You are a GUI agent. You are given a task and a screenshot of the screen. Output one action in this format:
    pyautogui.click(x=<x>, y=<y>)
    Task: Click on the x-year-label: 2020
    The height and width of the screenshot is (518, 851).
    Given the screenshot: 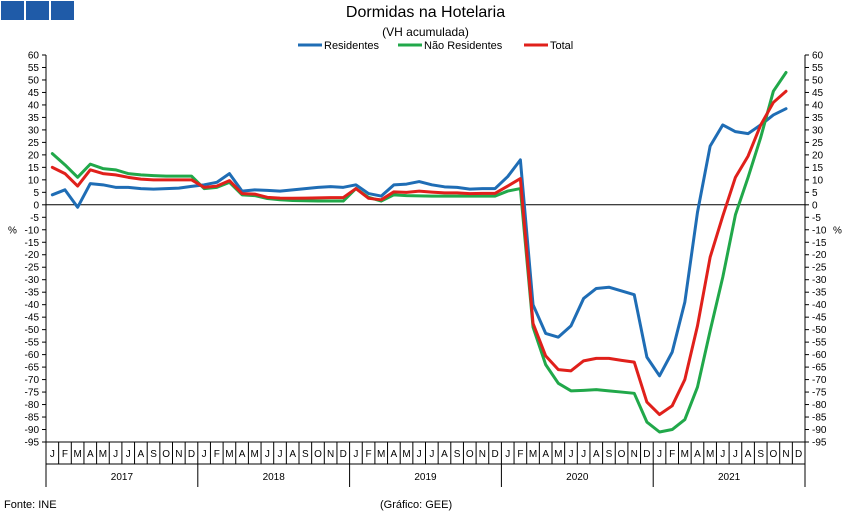 What is the action you would take?
    pyautogui.click(x=577, y=477)
    